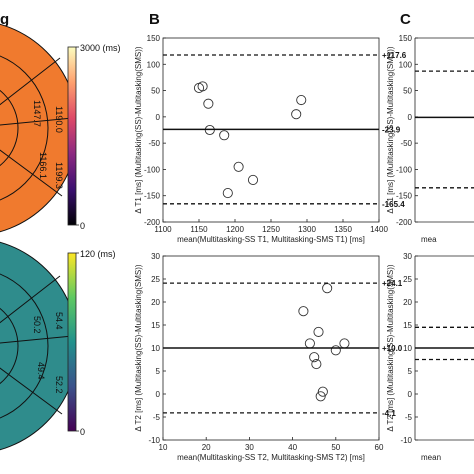  I want to click on colorbar-t2-min: 0, so click(82, 432).